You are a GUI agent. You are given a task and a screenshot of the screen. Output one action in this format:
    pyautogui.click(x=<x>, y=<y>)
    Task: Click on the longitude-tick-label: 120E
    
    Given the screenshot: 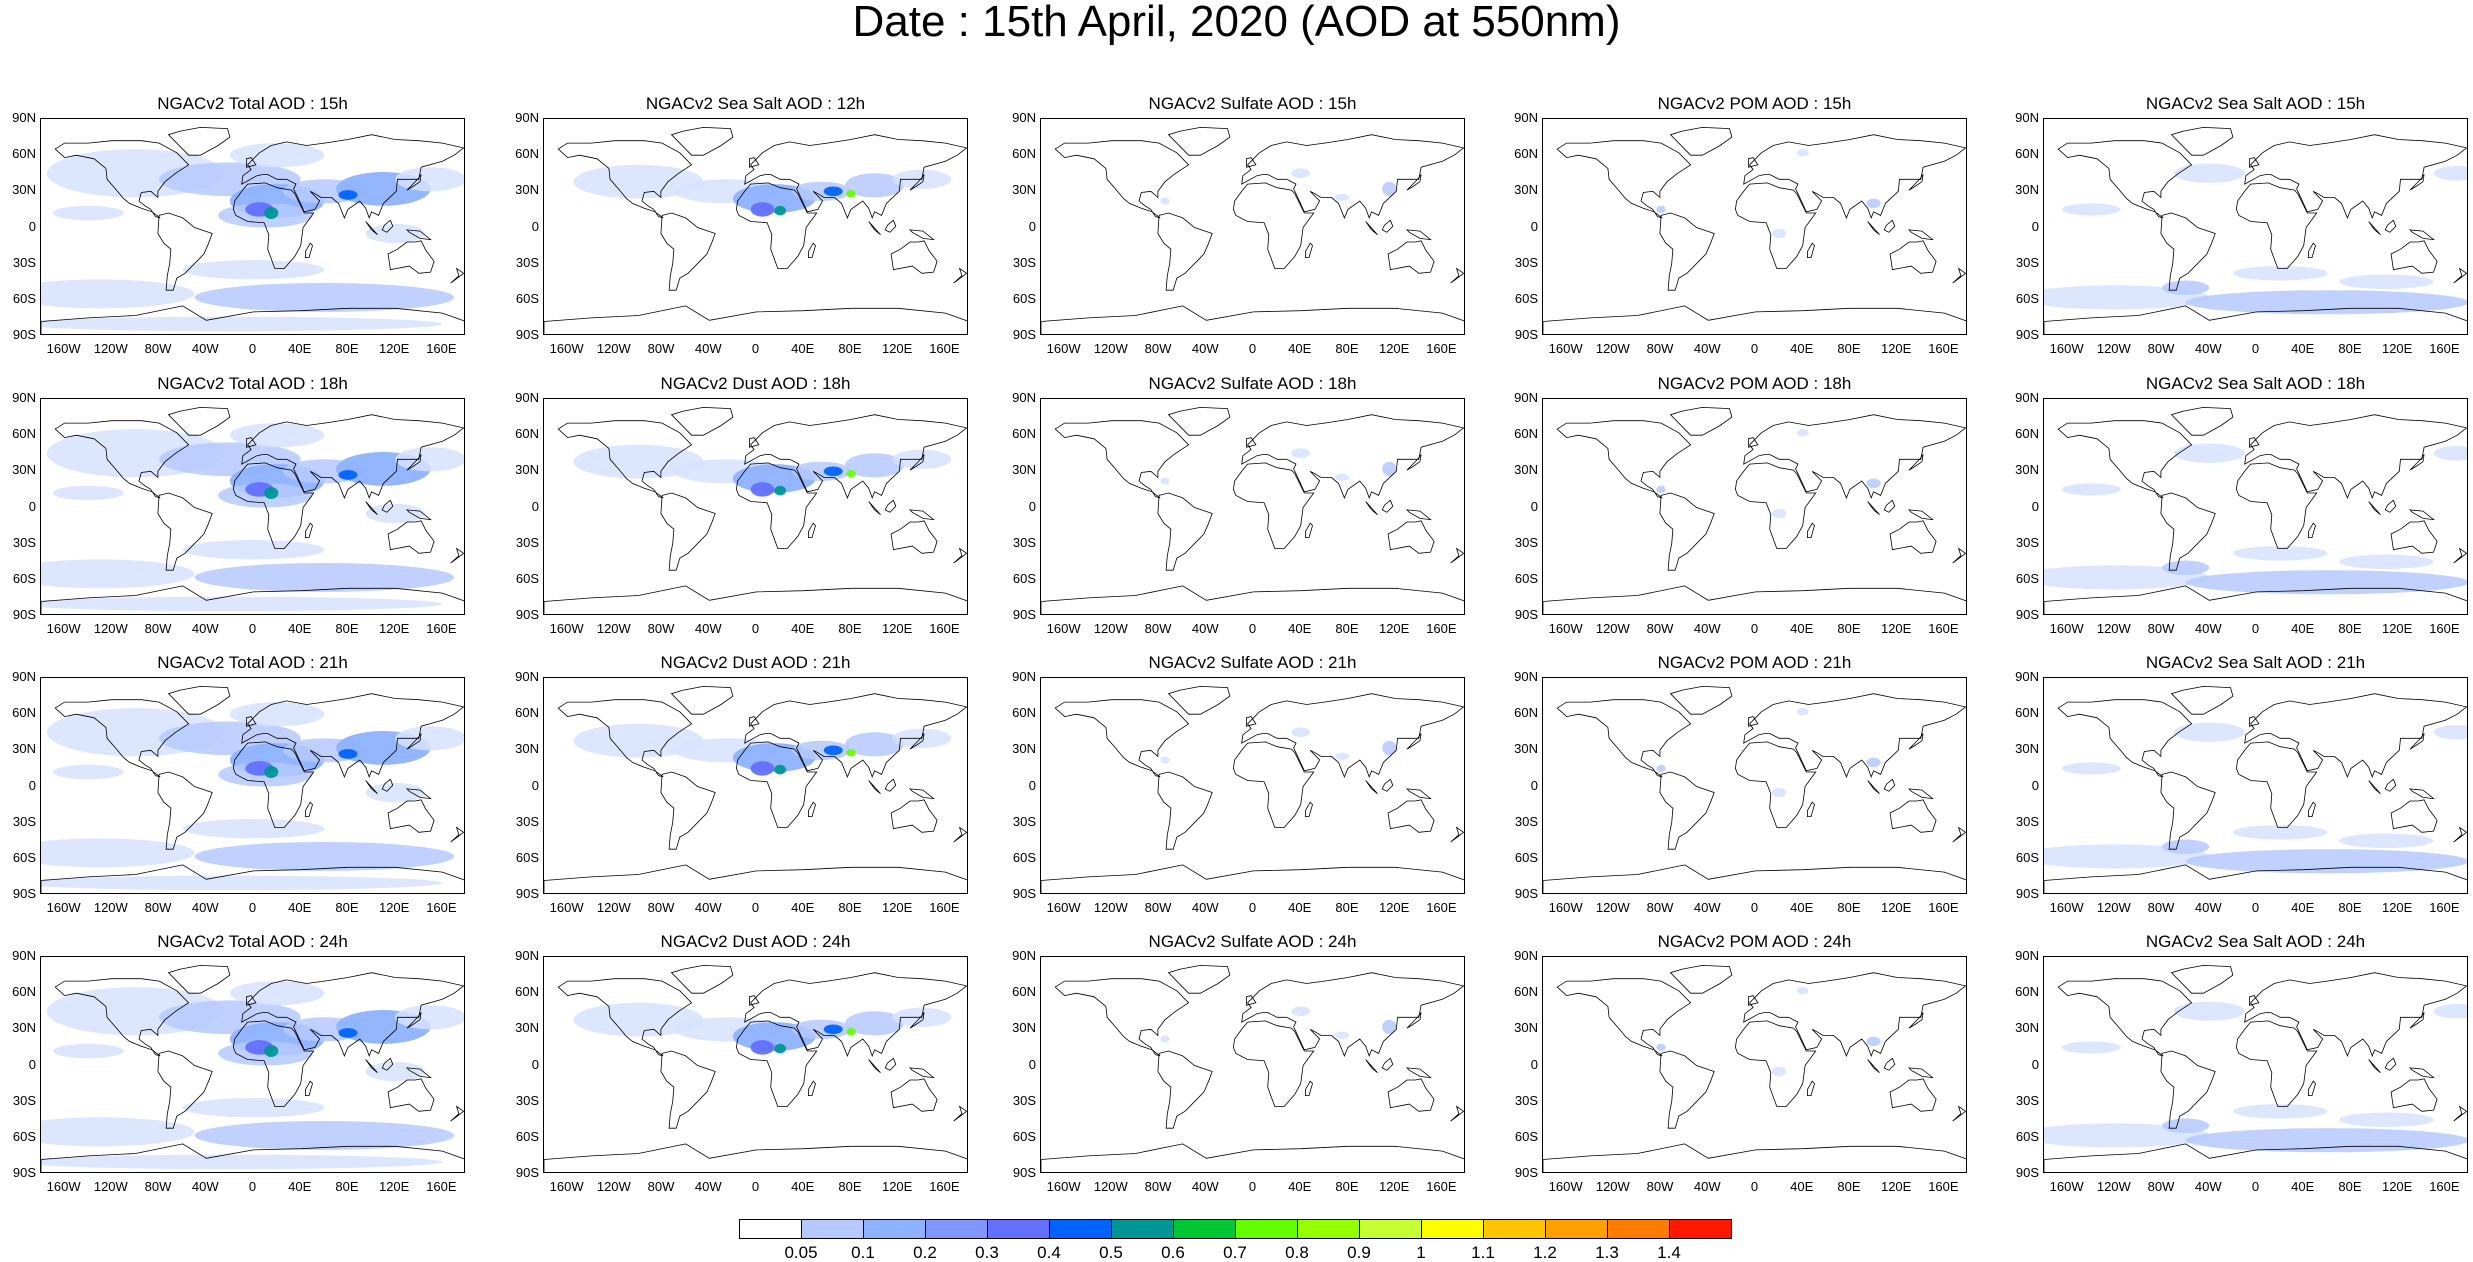 What is the action you would take?
    pyautogui.click(x=897, y=907)
    